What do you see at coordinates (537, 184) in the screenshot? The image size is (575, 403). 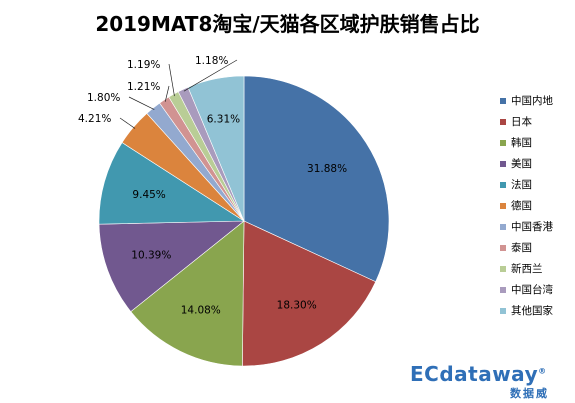 I see `legend-item-5: 法国` at bounding box center [537, 184].